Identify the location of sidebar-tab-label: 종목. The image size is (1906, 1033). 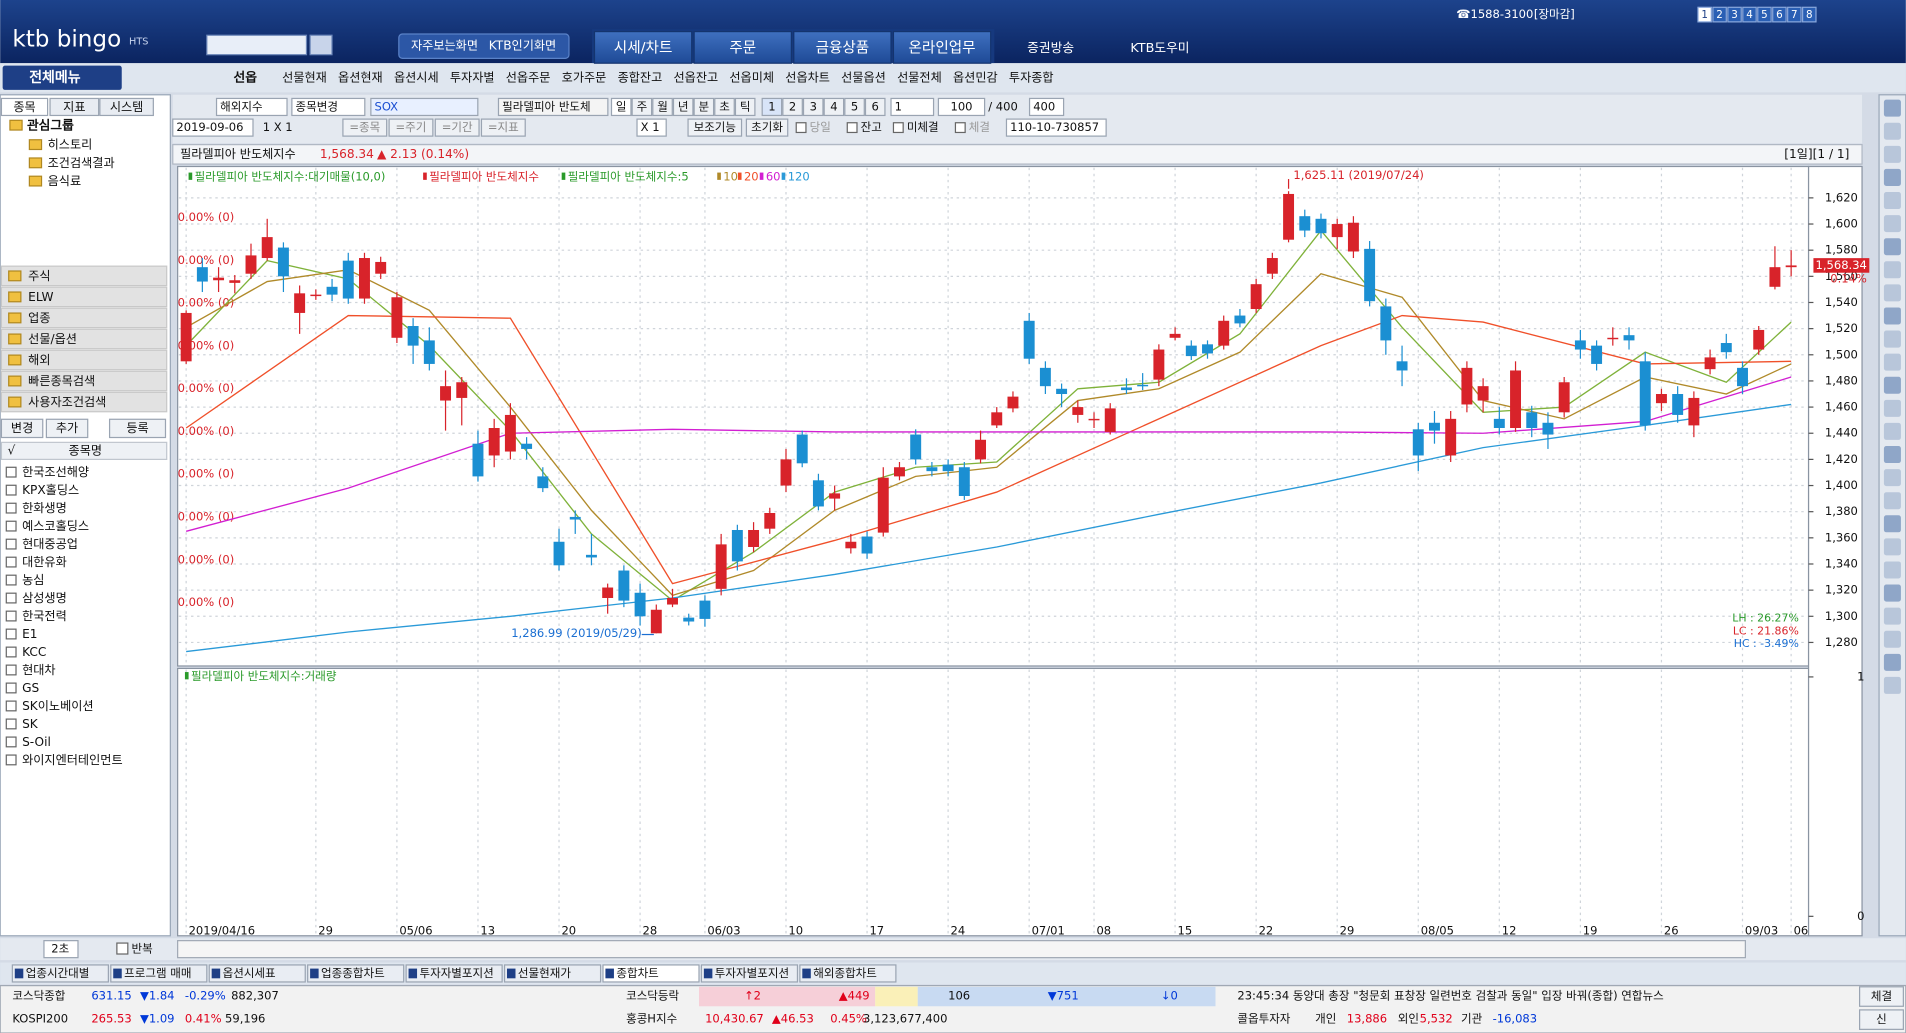
(24, 107).